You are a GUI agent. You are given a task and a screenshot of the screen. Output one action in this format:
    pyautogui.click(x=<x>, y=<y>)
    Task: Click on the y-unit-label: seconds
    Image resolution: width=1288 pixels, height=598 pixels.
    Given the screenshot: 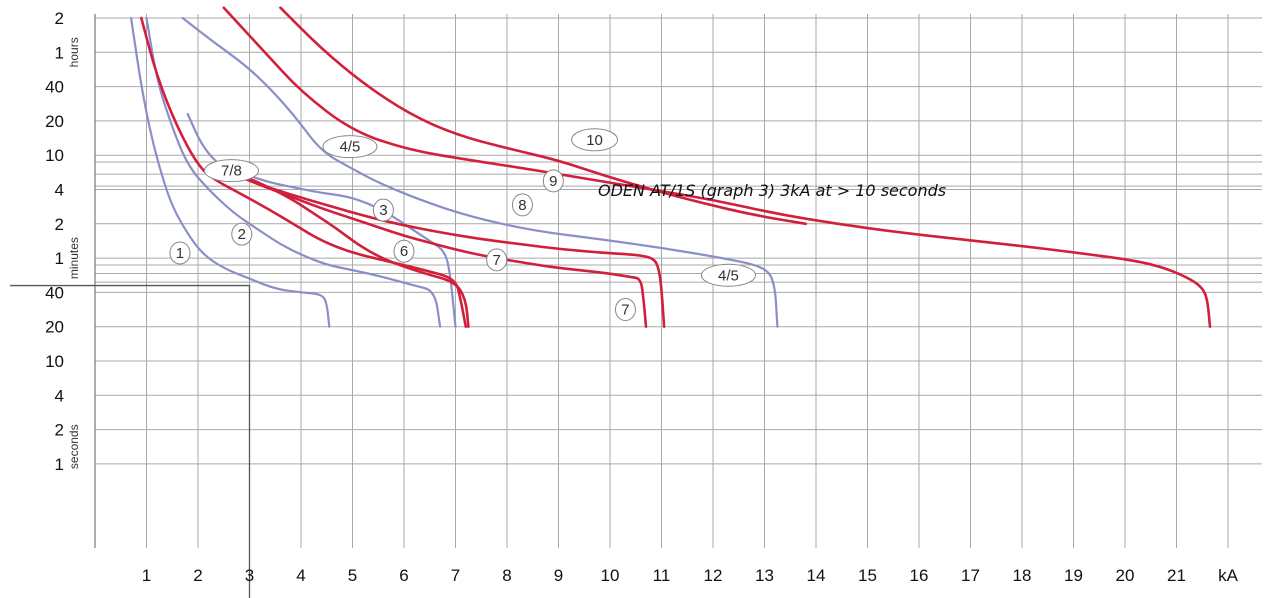 What is the action you would take?
    pyautogui.click(x=74, y=446)
    